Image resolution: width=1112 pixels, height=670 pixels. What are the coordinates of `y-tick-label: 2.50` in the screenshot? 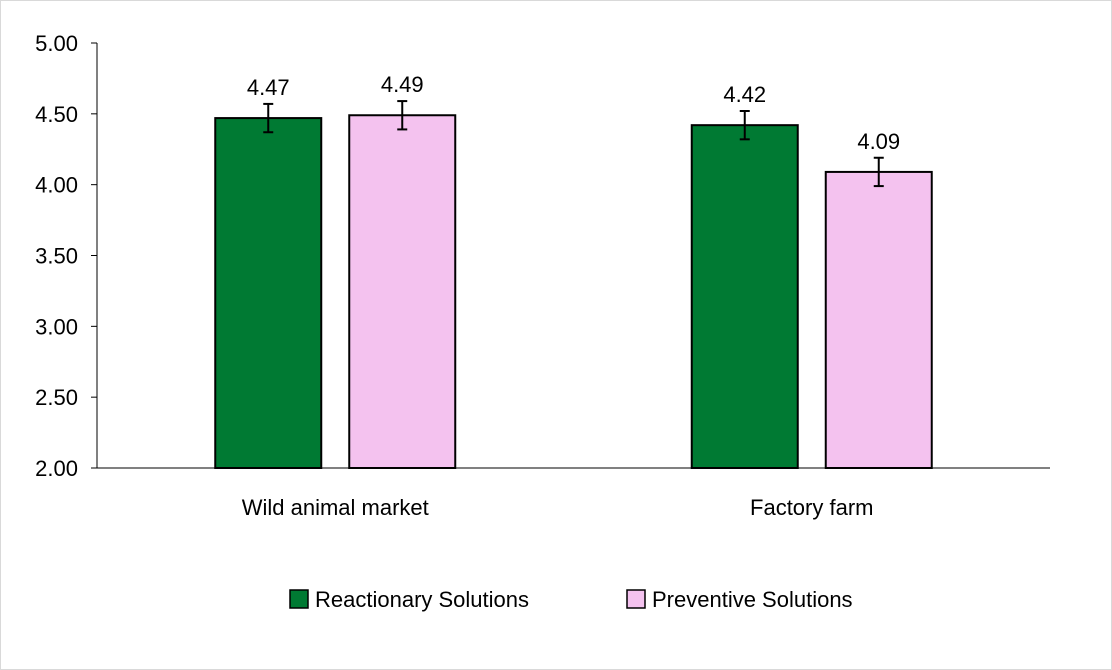 It's located at (56, 397).